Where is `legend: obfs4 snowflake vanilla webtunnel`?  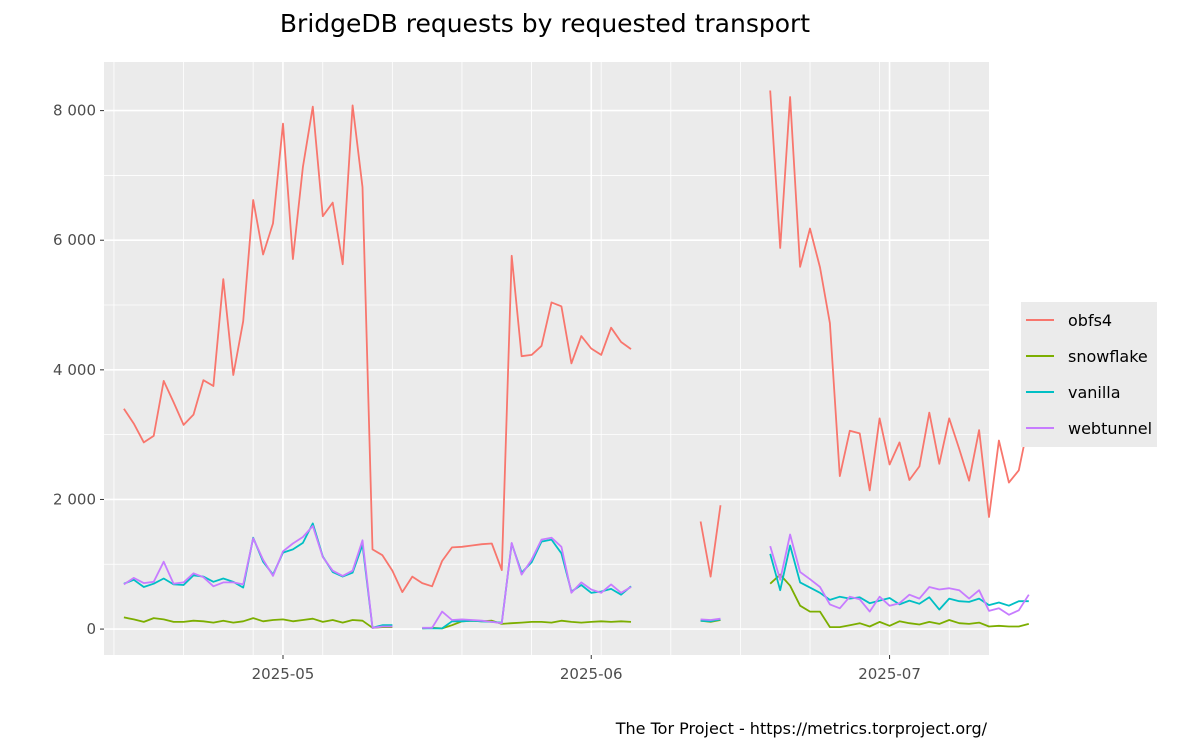
legend: obfs4 snowflake vanilla webtunnel is located at coordinates (1089, 374).